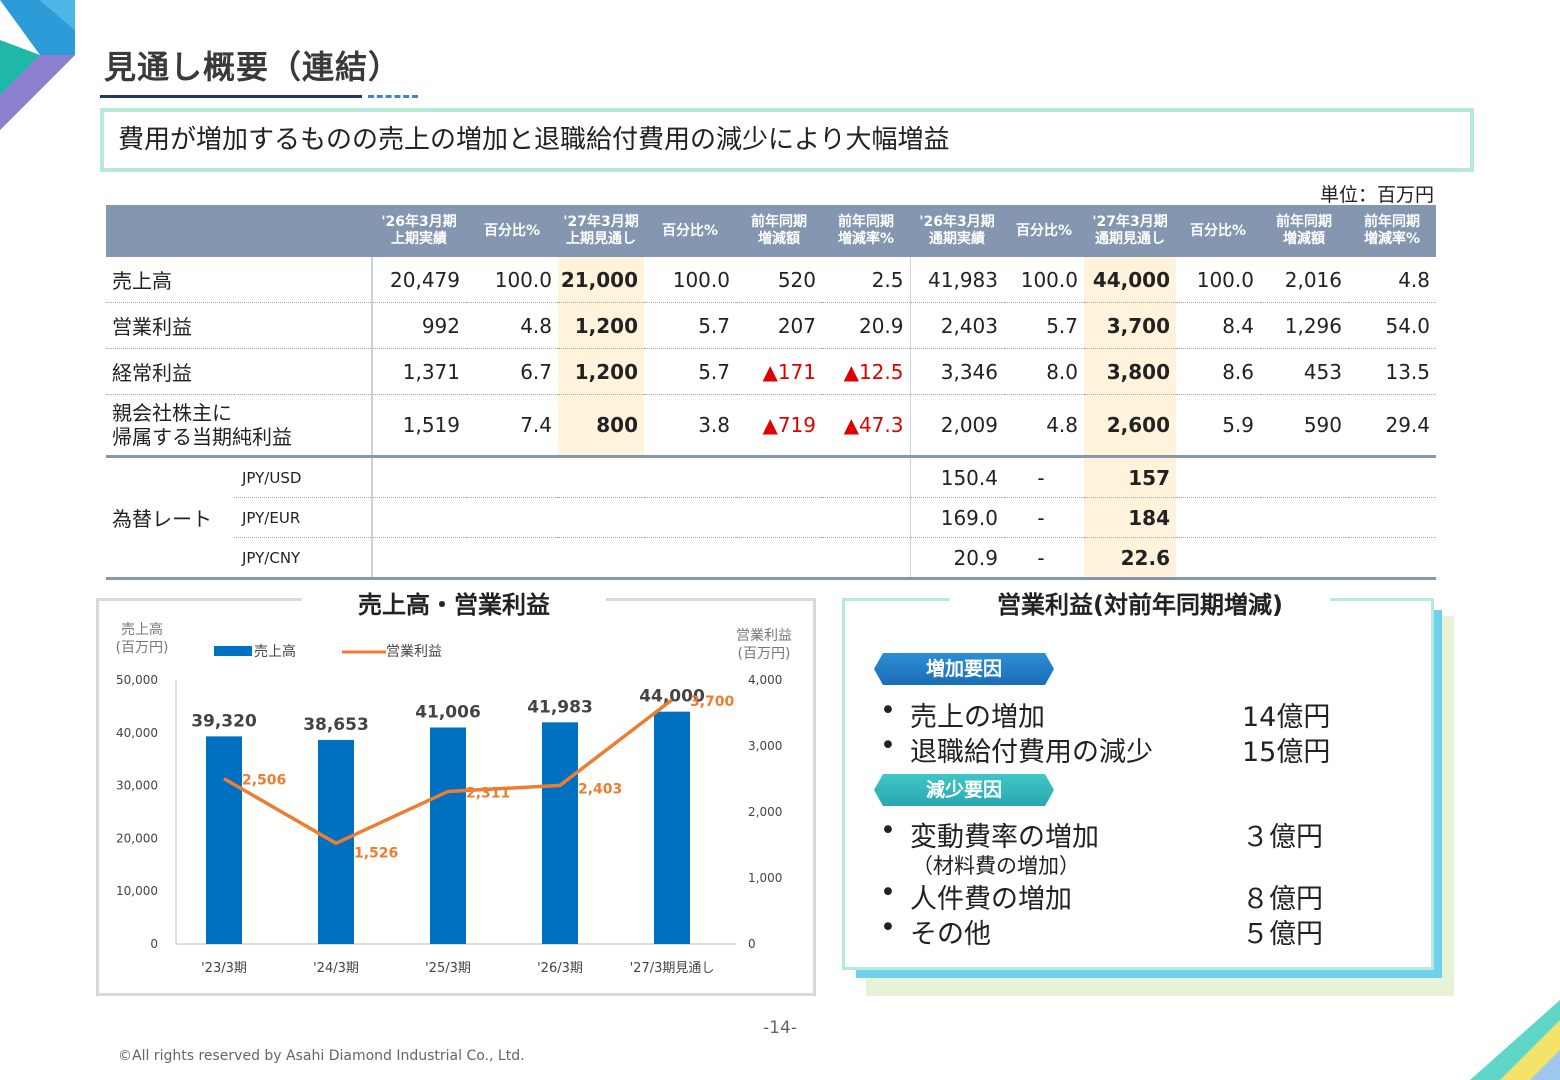  What do you see at coordinates (1376, 195) in the screenshot?
I see `unit-label: 単位：百万円` at bounding box center [1376, 195].